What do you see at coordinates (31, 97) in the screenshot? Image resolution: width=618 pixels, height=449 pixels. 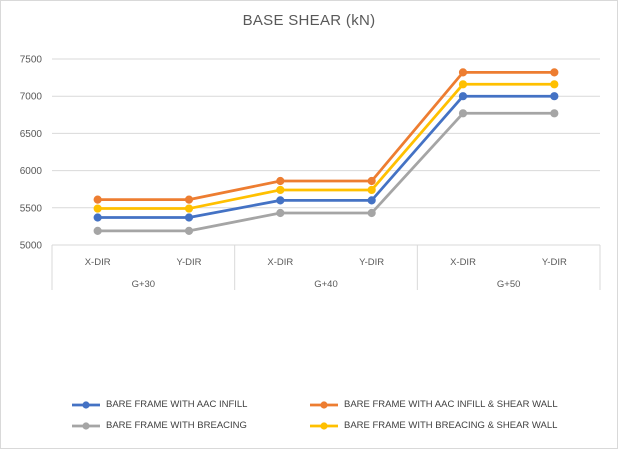 I see `y-tick-label: 7000` at bounding box center [31, 97].